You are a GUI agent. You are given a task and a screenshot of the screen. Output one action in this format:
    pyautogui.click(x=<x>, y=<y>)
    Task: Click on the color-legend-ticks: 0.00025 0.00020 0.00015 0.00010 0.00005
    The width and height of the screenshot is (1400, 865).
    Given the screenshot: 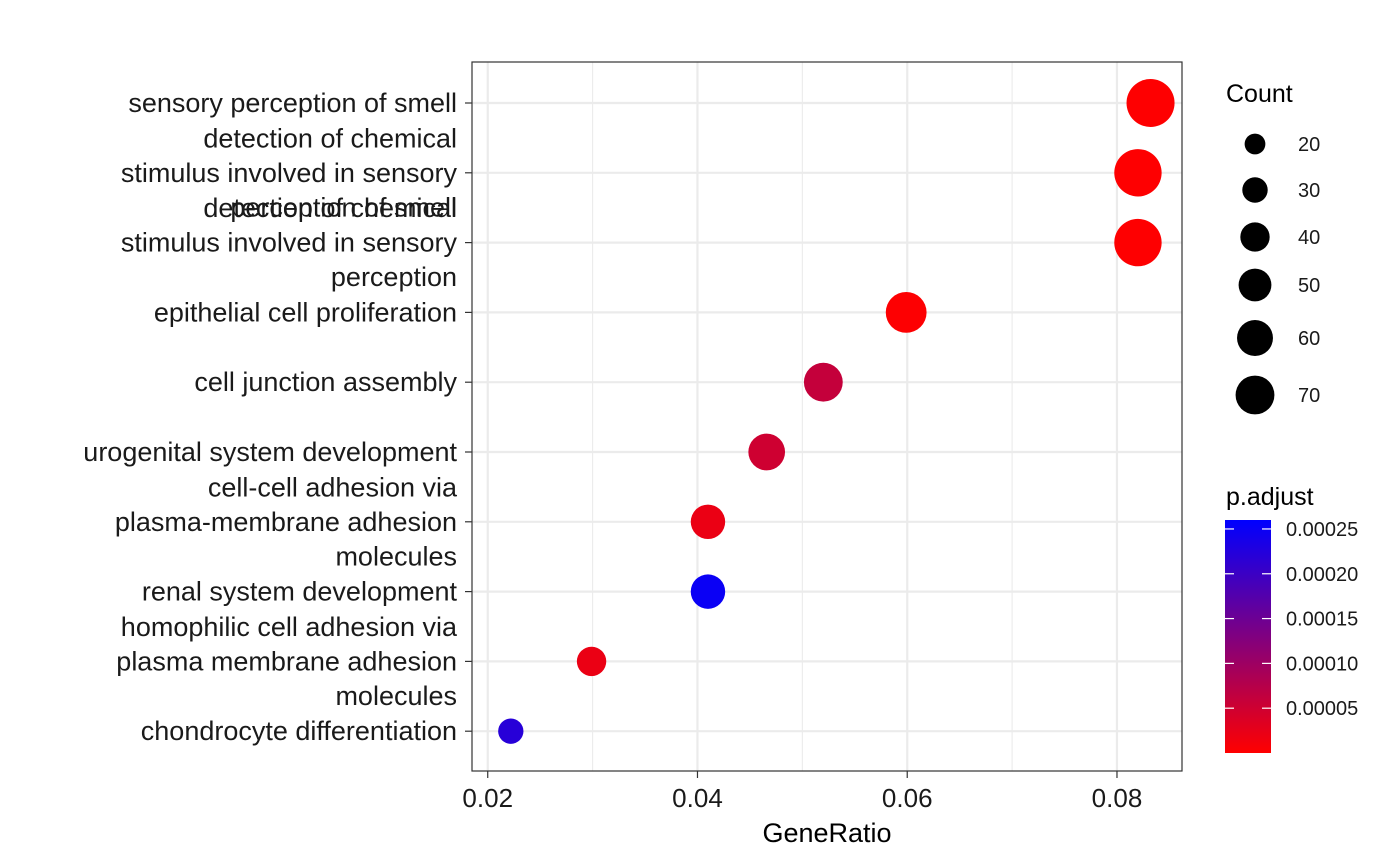 What is the action you would take?
    pyautogui.click(x=1291, y=619)
    